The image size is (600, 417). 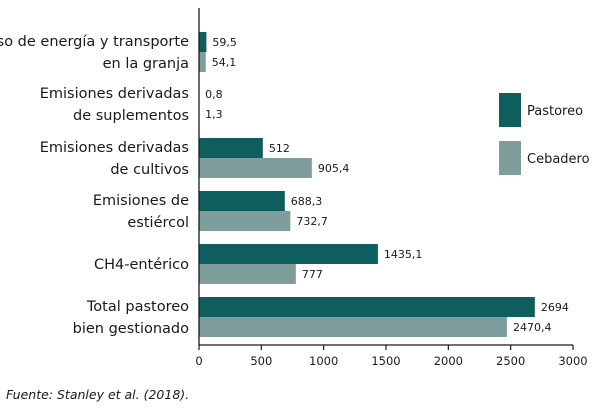 What do you see at coordinates (544, 134) in the screenshot?
I see `legend: Pastoreo Cebadero` at bounding box center [544, 134].